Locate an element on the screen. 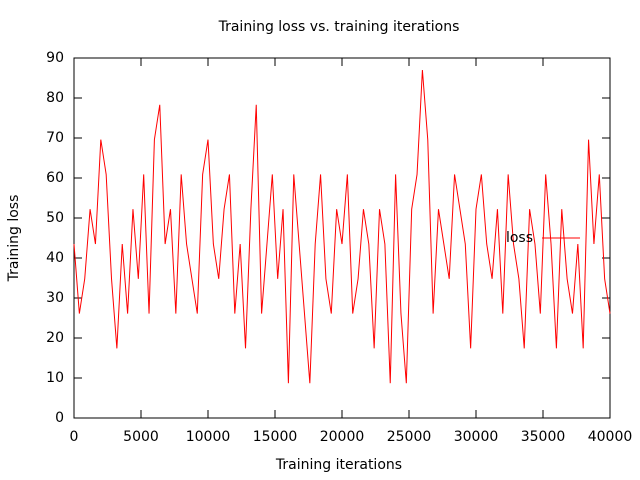  y-tick-label: 60 is located at coordinates (55, 178).